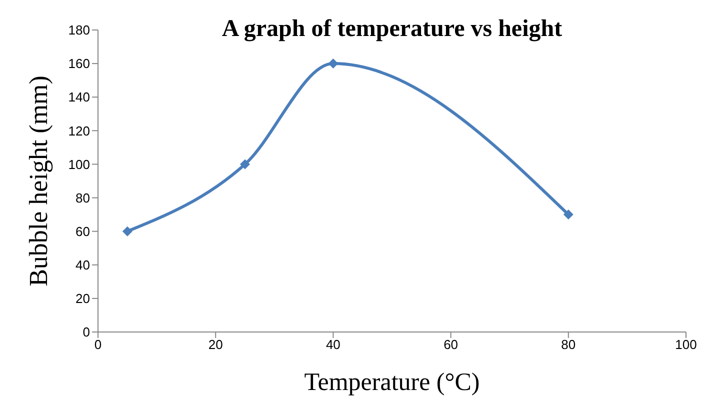  I want to click on y-axis-title: Bubble height (mm), so click(39, 181).